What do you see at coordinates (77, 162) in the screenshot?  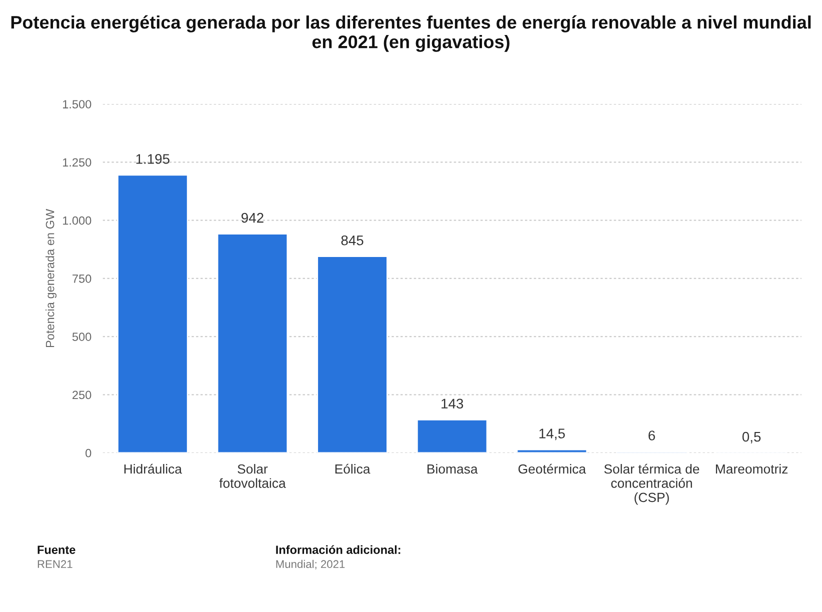 I see `y-tick-label: 1.250` at bounding box center [77, 162].